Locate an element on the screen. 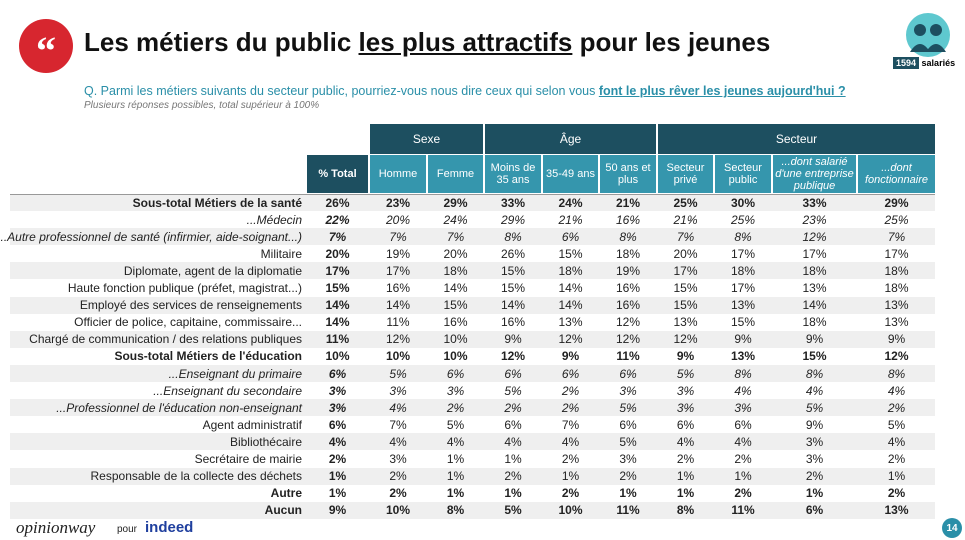 The width and height of the screenshot is (965, 540). partner: indeed is located at coordinates (169, 527).